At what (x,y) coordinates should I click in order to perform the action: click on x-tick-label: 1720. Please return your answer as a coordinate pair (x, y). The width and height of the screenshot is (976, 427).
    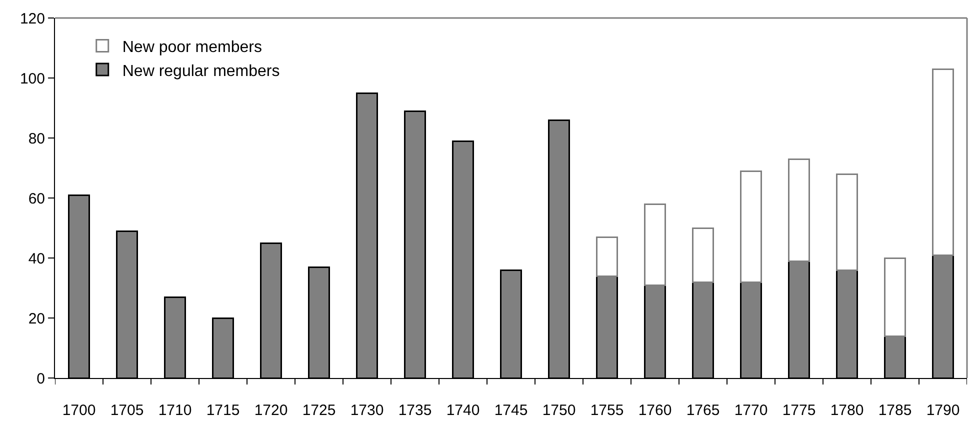
    Looking at the image, I should click on (271, 410).